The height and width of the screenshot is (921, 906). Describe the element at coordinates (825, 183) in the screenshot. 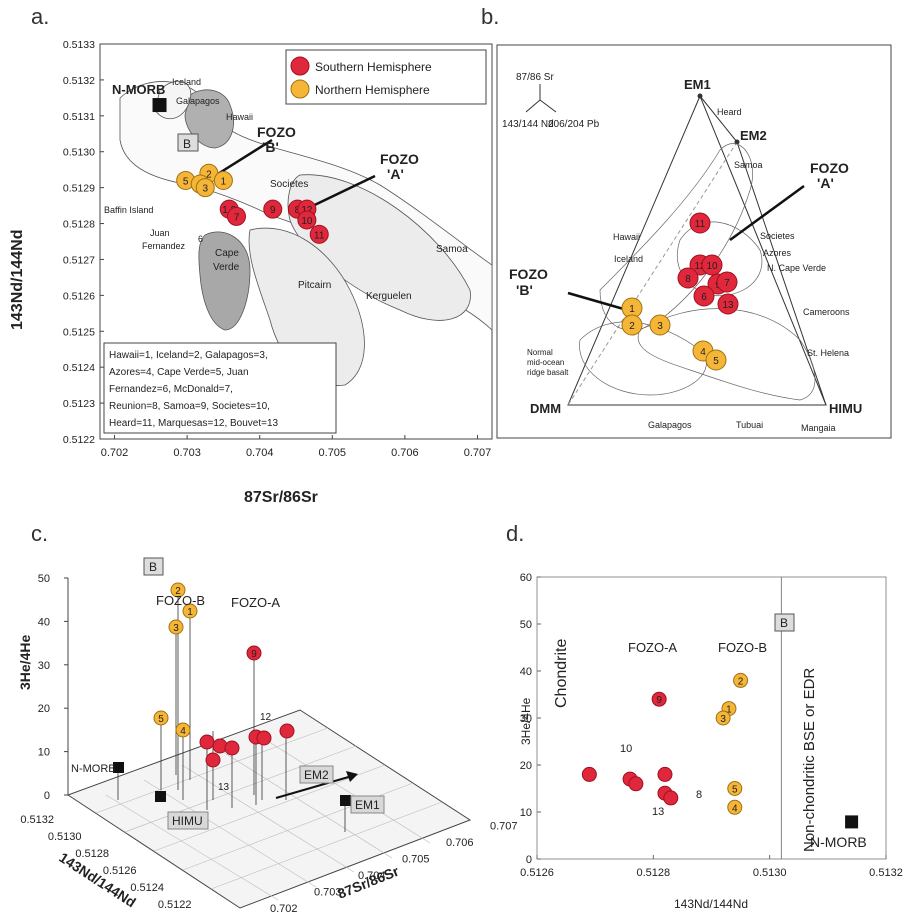

I see `panel-b-fozo-a-label-2: 'A'` at that location.